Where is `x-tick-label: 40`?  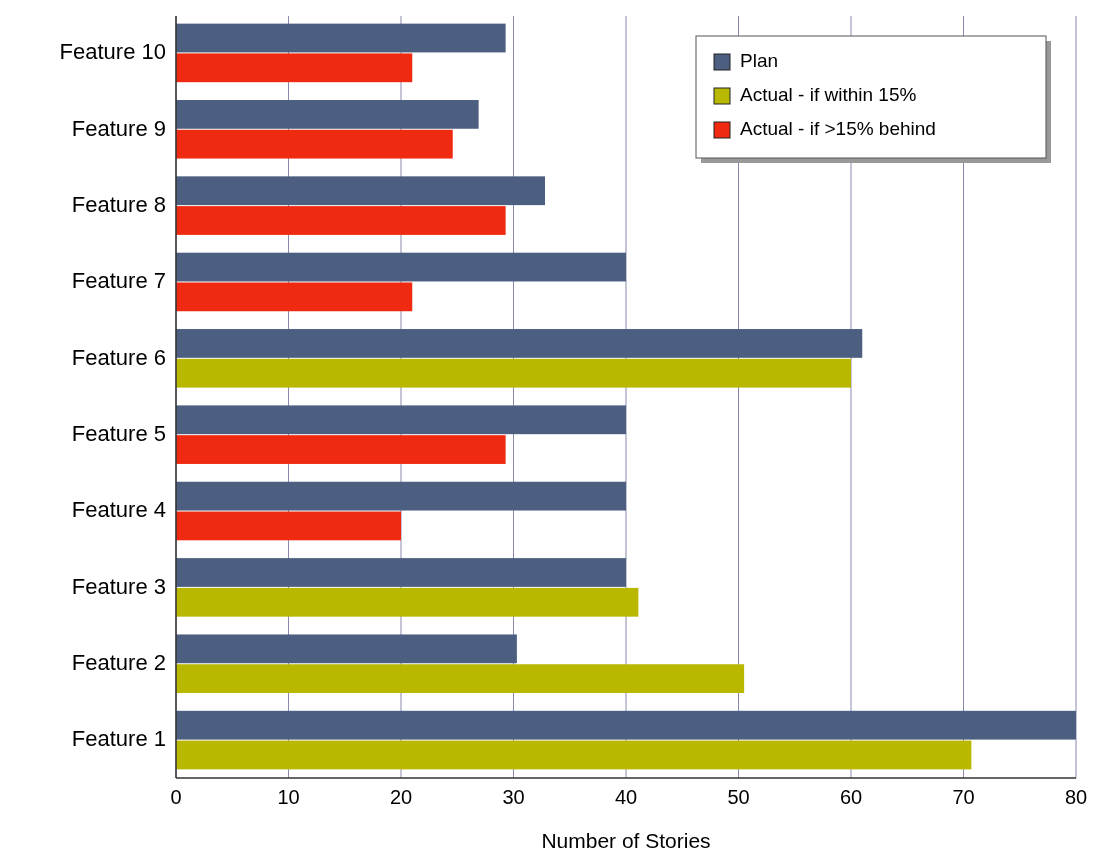
x-tick-label: 40 is located at coordinates (626, 797).